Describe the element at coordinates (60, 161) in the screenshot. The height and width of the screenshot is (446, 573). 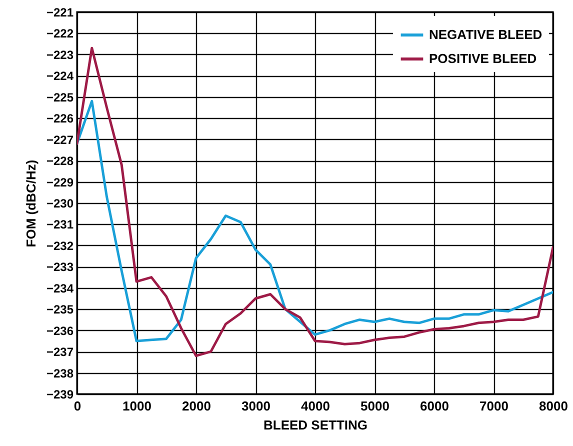
I see `y-tick-label: −228` at that location.